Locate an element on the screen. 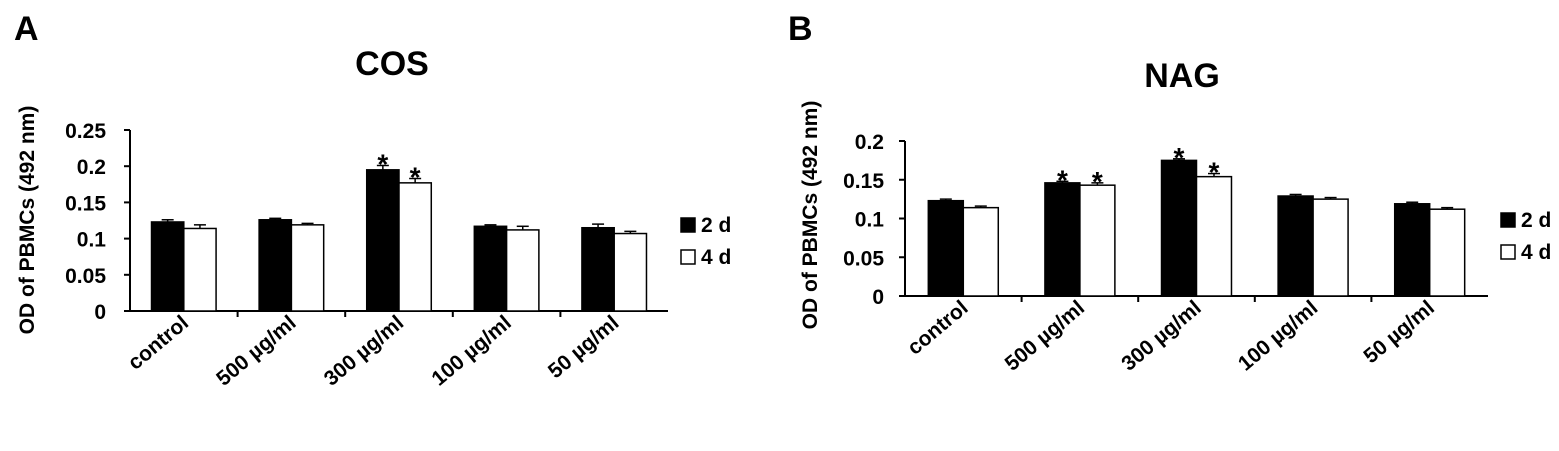 Image resolution: width=1559 pixels, height=451 pixels. panel-letter: A is located at coordinates (26, 29).